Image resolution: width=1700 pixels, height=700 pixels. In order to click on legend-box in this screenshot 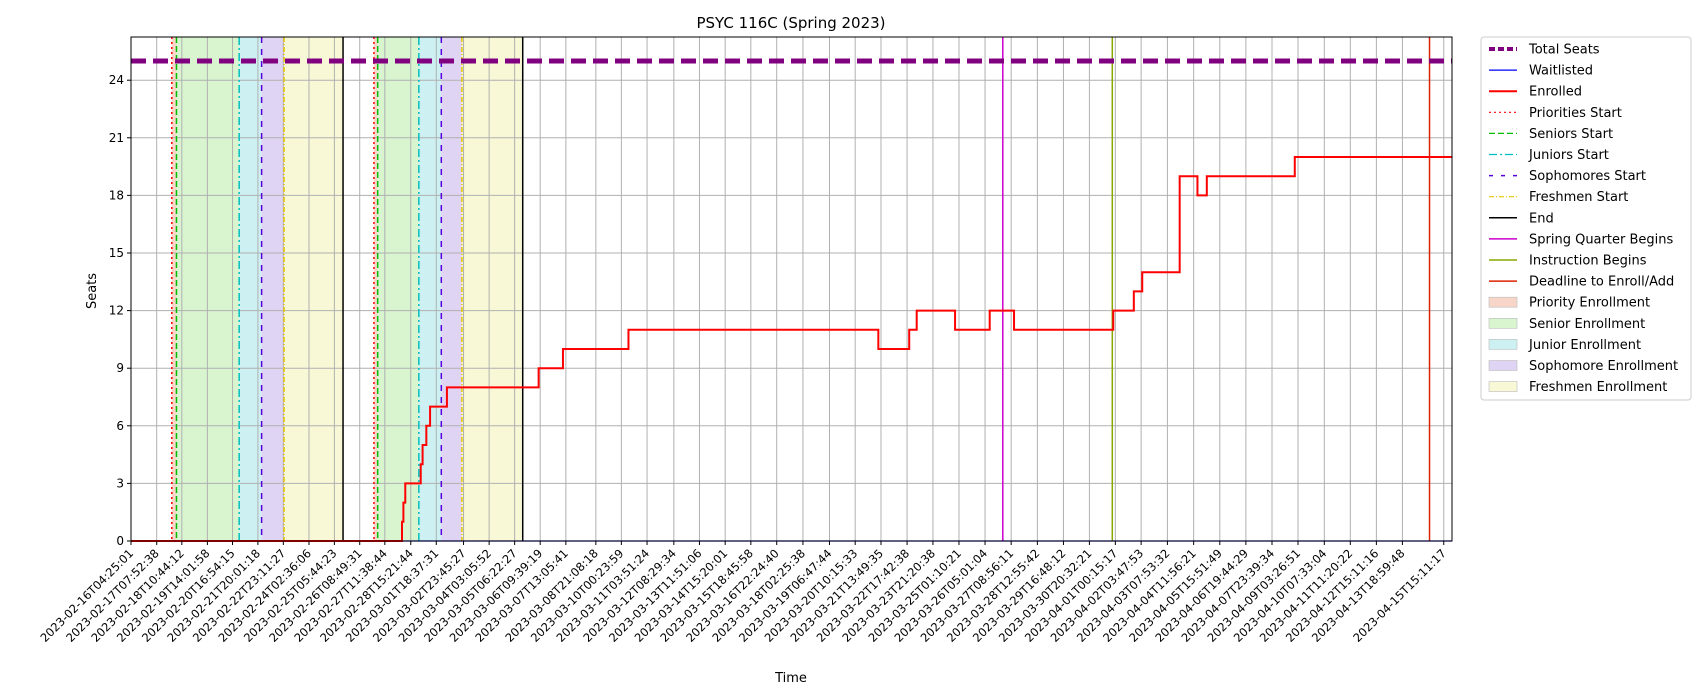, I will do `click(1586, 218)`.